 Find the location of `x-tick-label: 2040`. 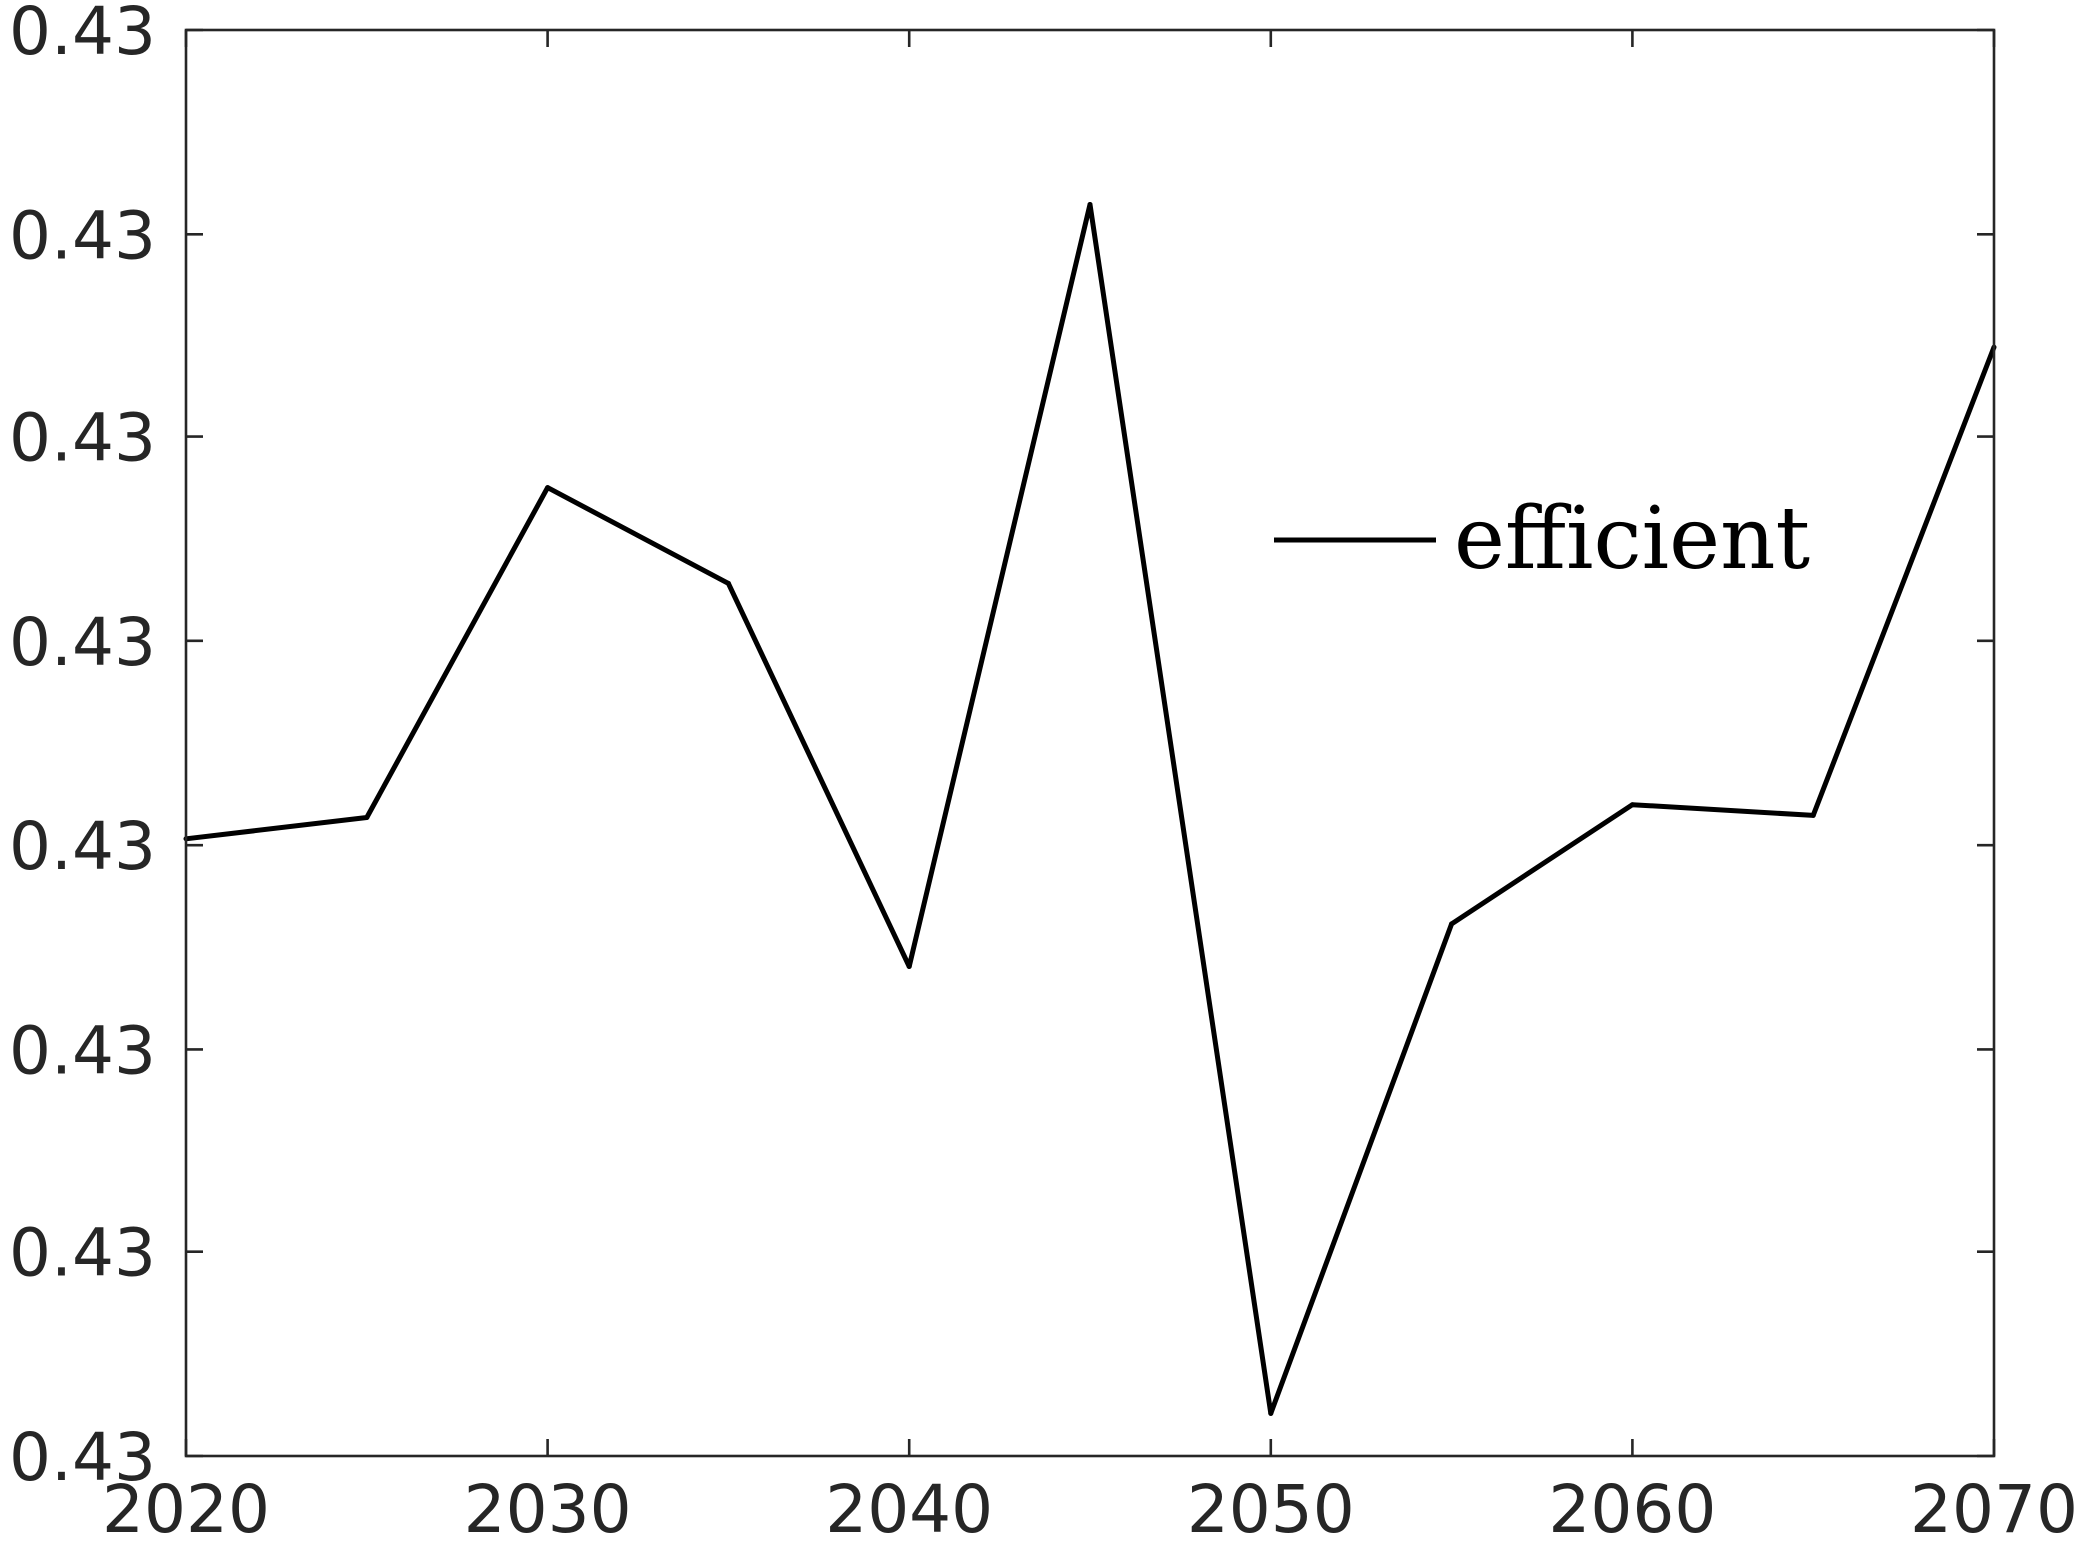

x-tick-label: 2040 is located at coordinates (909, 1509).